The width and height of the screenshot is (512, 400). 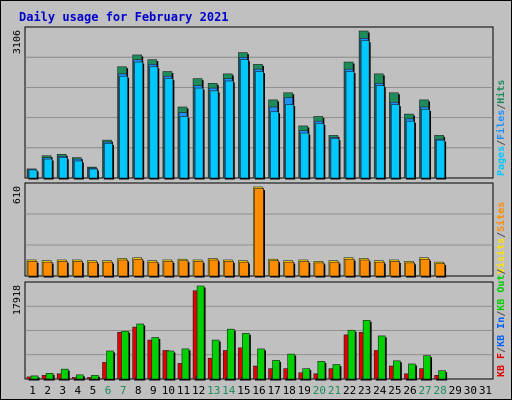 I want to click on x-tick-label: 25, so click(x=394, y=390).